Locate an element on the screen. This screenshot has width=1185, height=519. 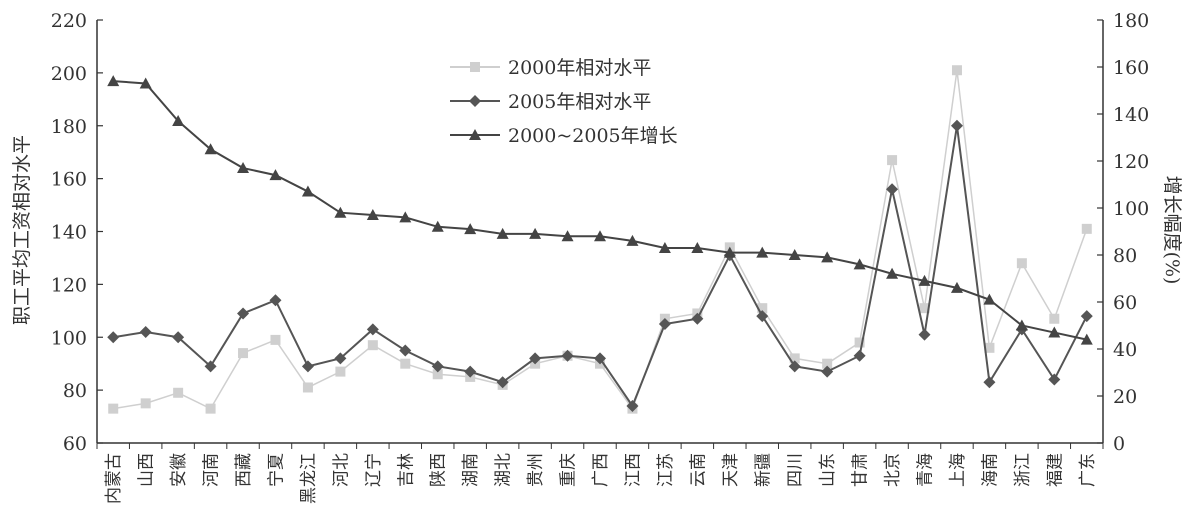
y-right-tick-label: 80 is located at coordinates (1125, 256).